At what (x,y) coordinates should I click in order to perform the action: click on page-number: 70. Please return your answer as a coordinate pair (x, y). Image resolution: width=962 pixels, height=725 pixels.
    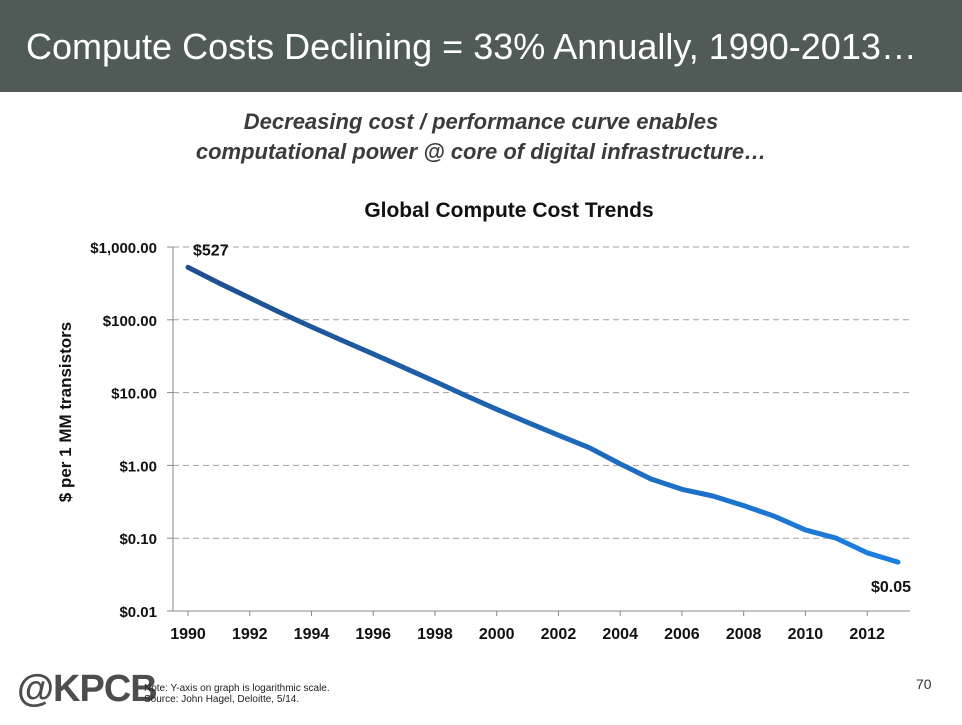
    Looking at the image, I should click on (924, 684).